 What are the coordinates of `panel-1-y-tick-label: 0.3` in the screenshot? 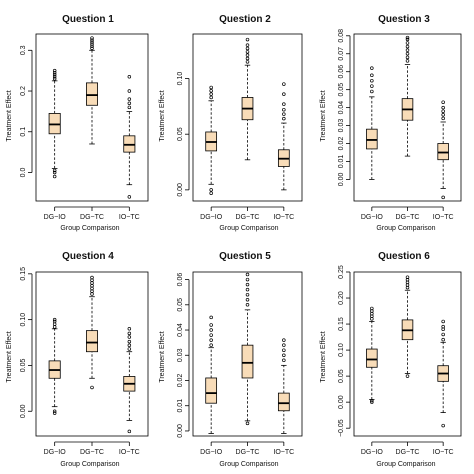 It's located at (23, 50).